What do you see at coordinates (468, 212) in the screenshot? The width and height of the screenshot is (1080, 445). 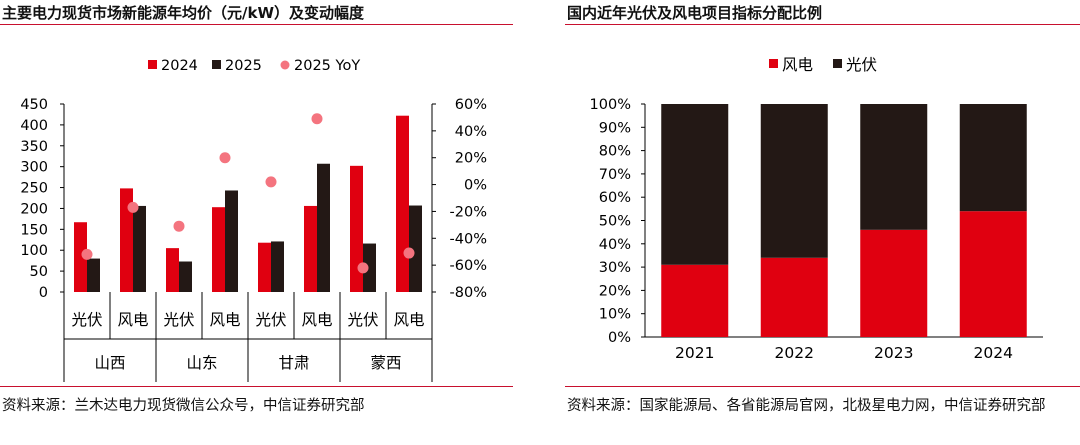 I see `y-tick-label-right: -20%` at bounding box center [468, 212].